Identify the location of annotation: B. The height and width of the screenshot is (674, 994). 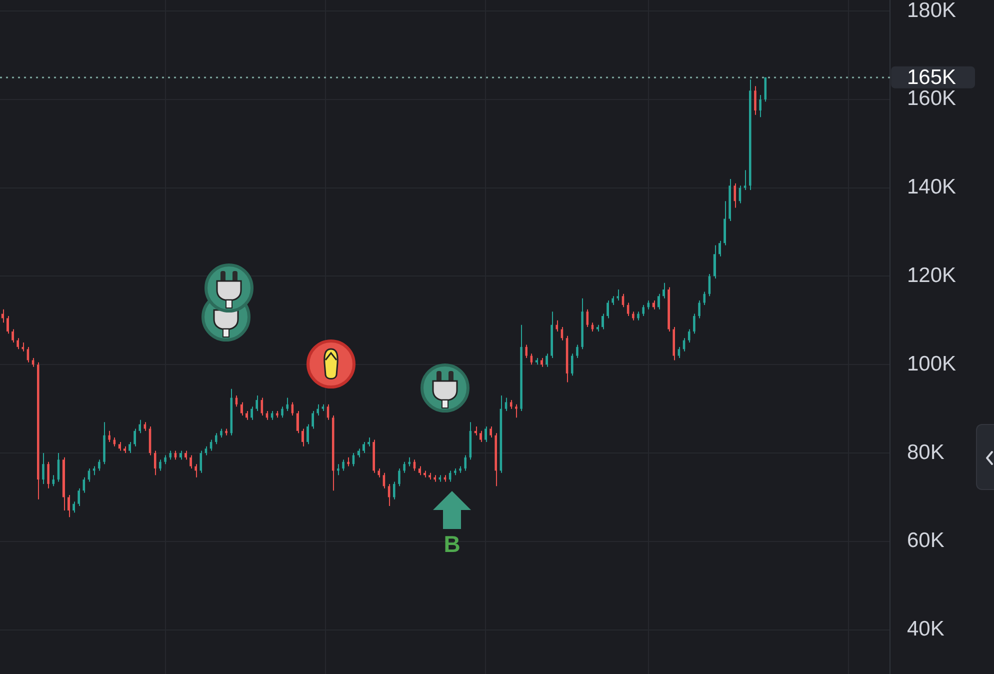
(452, 544).